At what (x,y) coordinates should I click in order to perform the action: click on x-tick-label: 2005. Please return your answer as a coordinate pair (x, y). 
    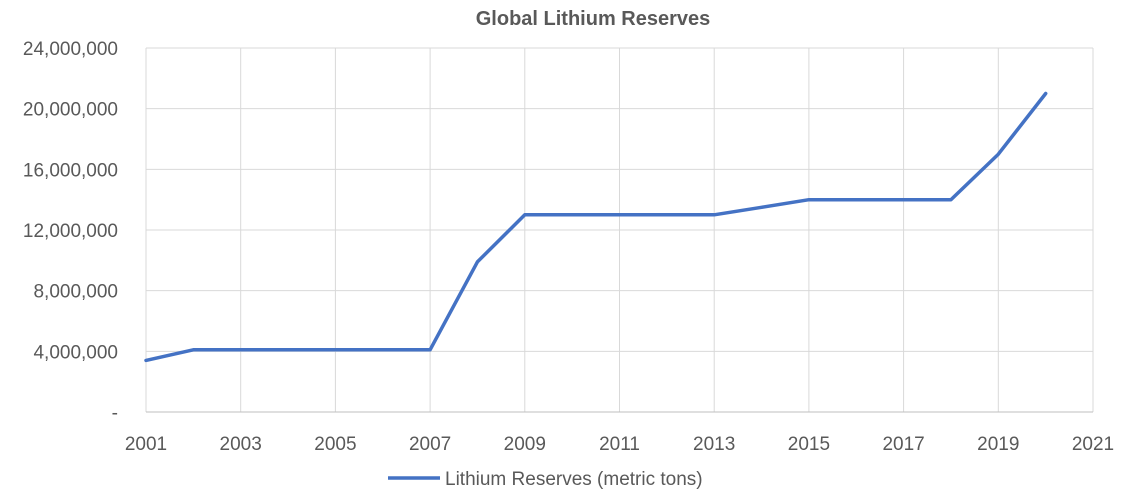
    Looking at the image, I should click on (335, 444).